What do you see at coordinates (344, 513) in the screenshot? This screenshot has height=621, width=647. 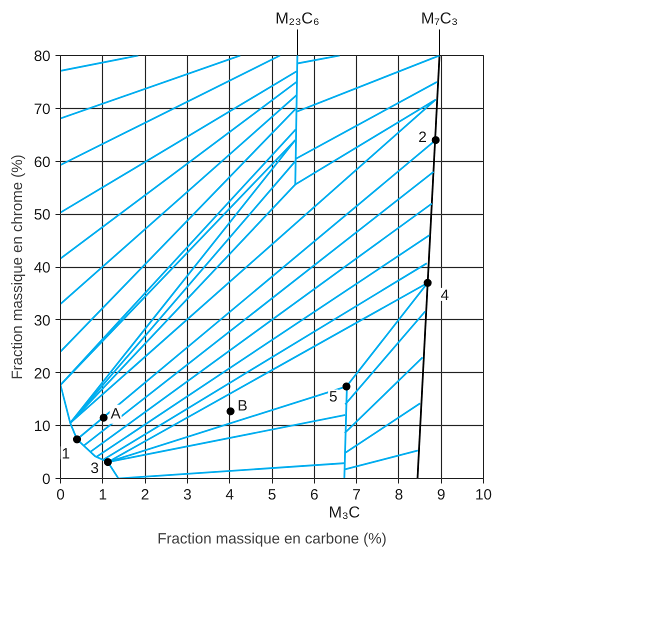 I see `annotation: M₃C` at bounding box center [344, 513].